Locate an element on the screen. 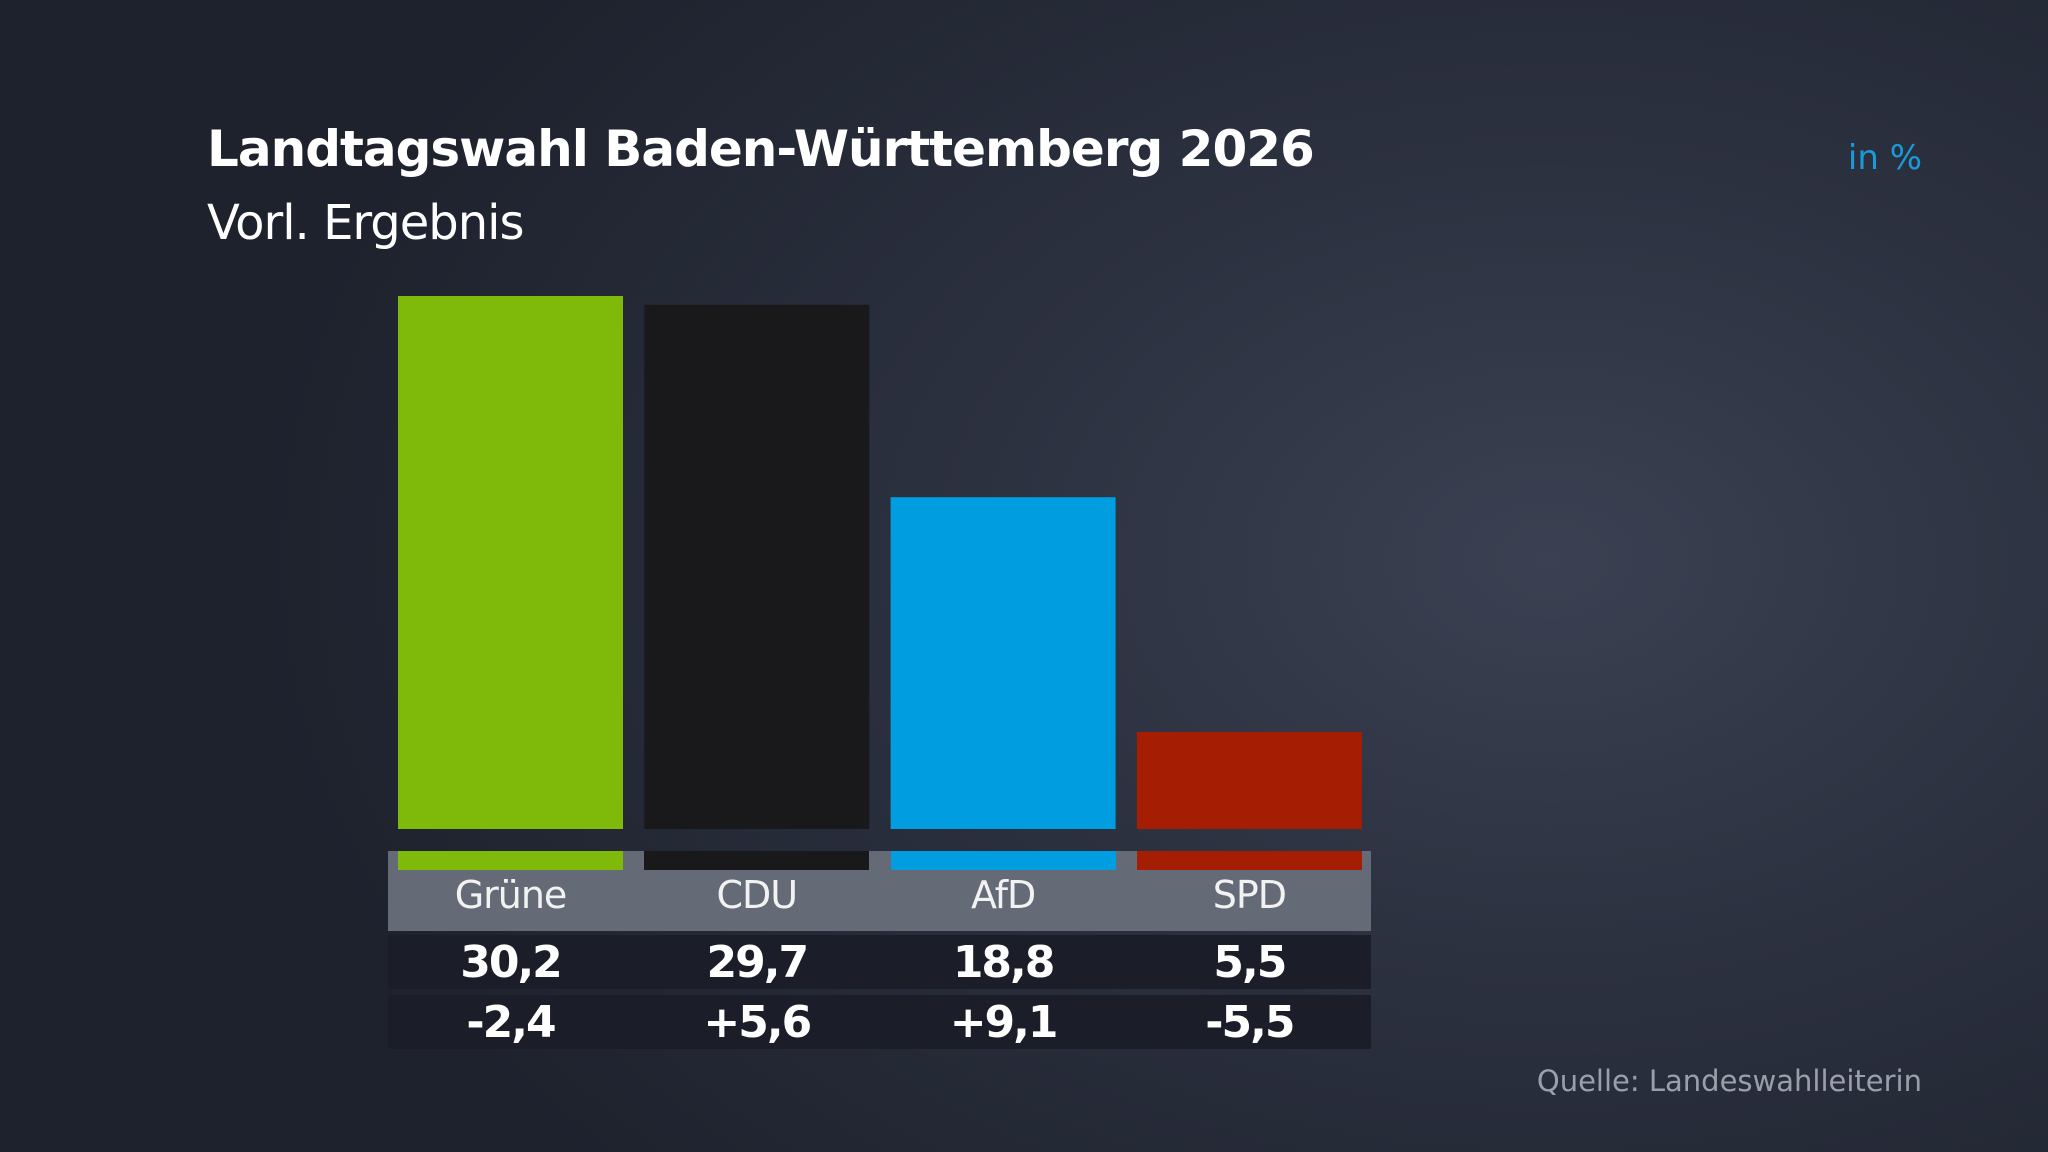  unit-label: in % is located at coordinates (1884, 158).